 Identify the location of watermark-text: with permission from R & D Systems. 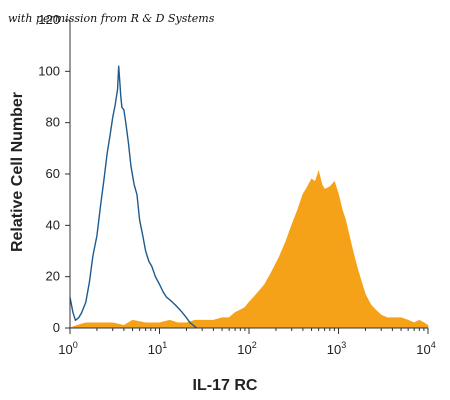
(111, 18).